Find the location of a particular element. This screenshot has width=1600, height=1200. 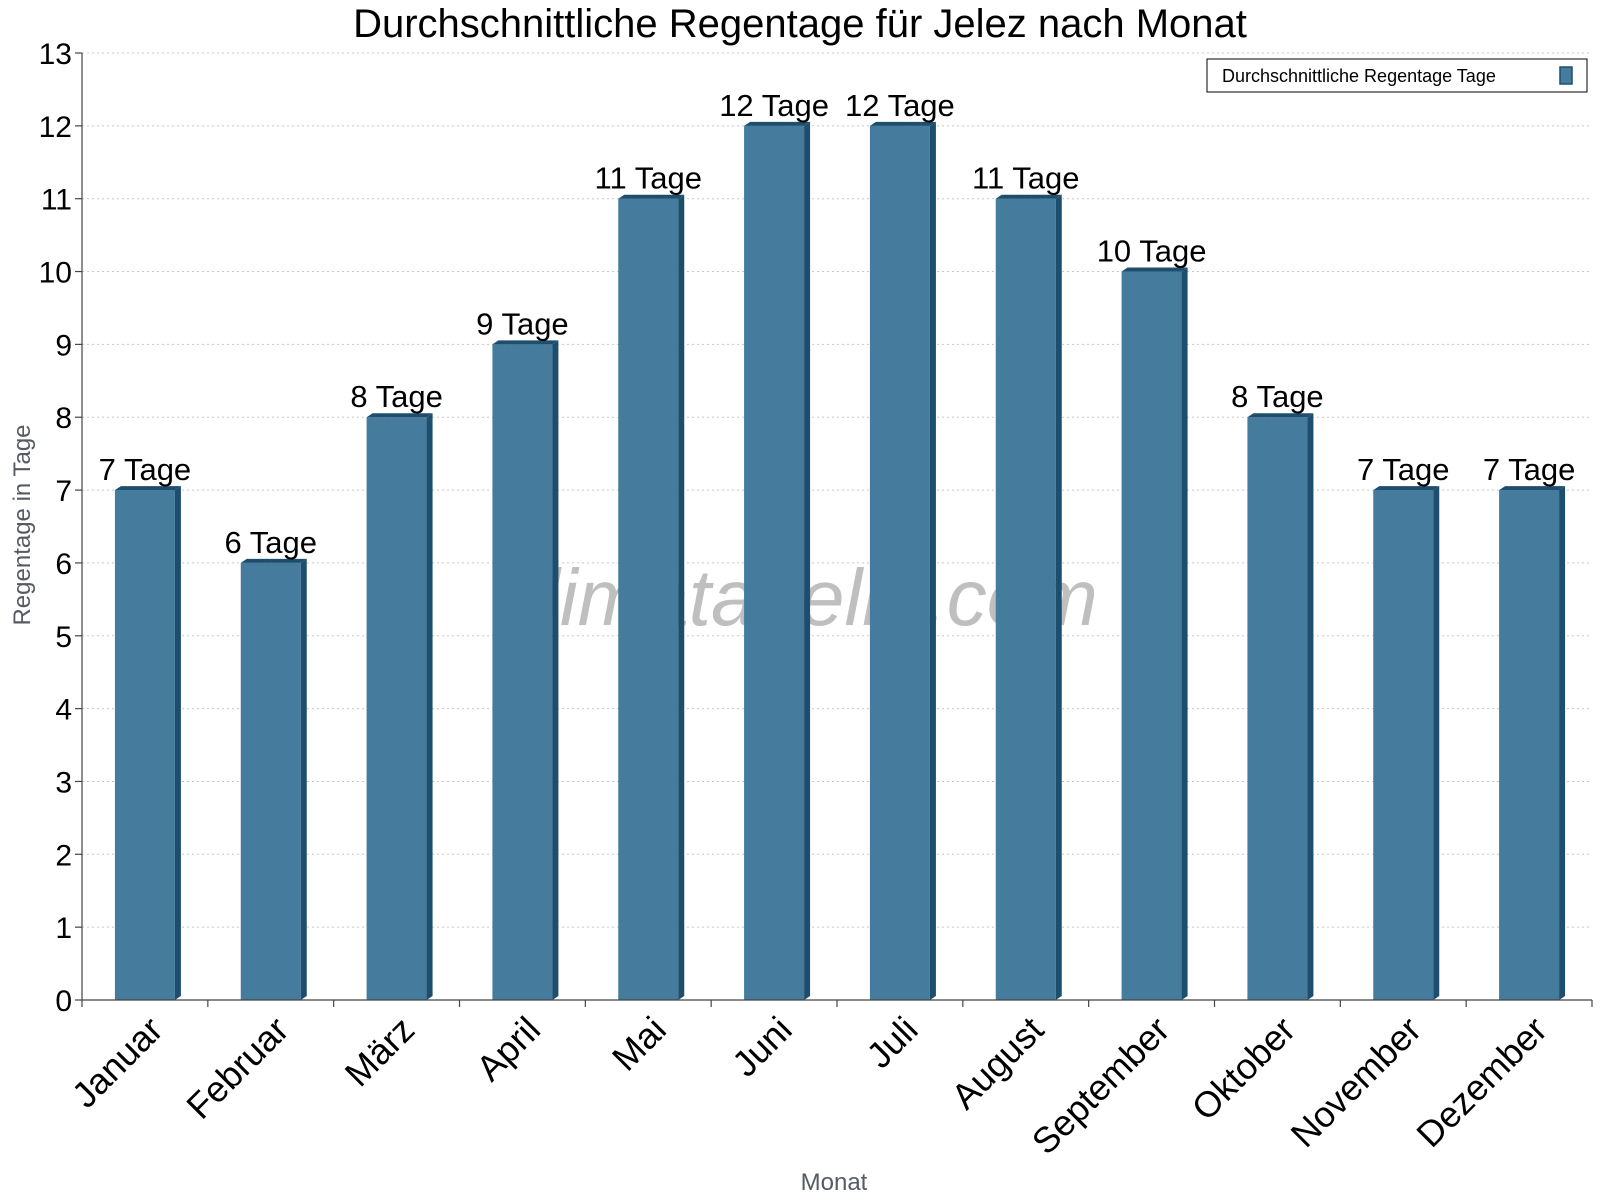

x-tick-label: März is located at coordinates (380, 1052).